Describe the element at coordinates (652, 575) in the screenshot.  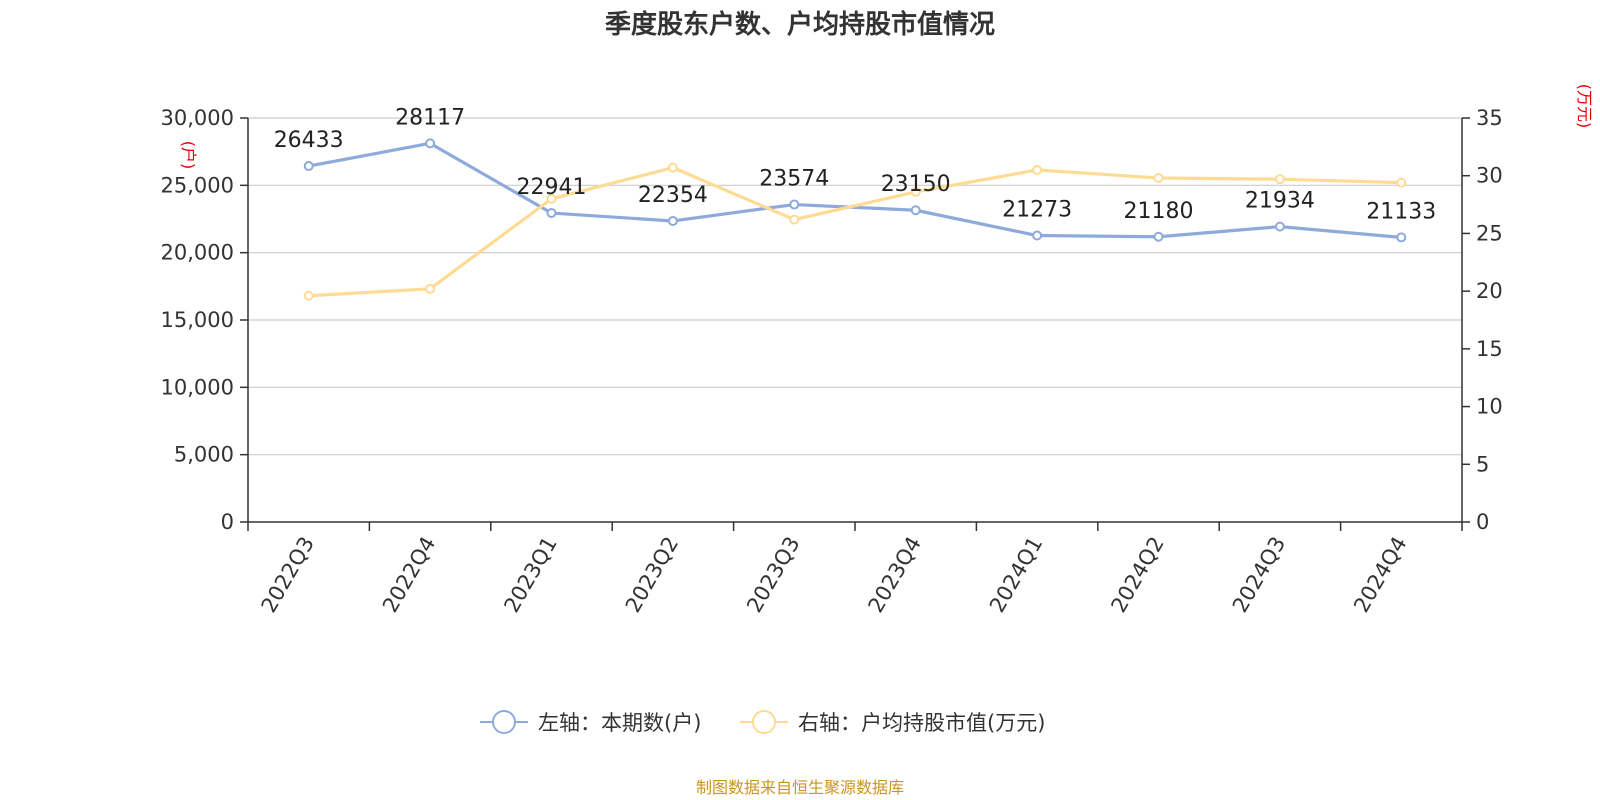
I see `x-tick-label: 2023Q2` at that location.